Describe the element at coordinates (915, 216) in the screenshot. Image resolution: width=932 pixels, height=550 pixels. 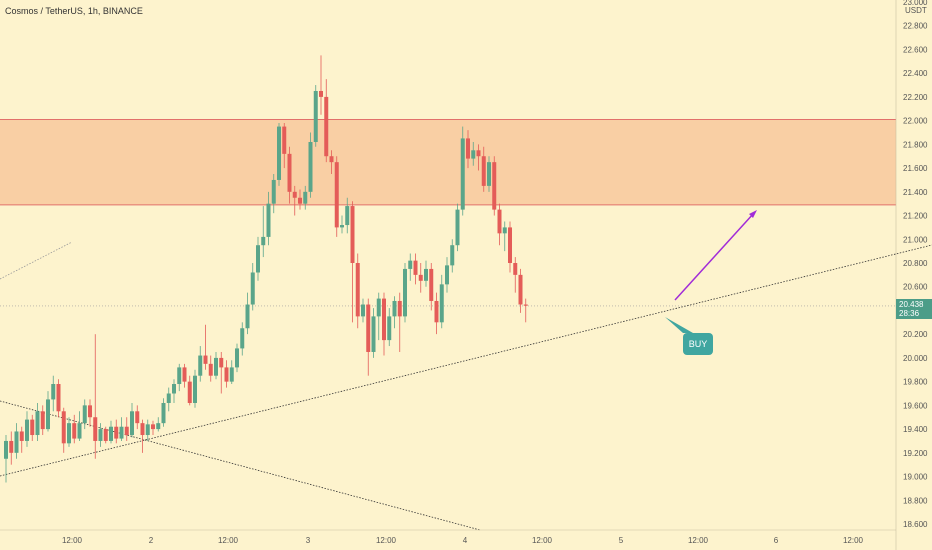
I see `y-tick-label: 21.200` at that location.